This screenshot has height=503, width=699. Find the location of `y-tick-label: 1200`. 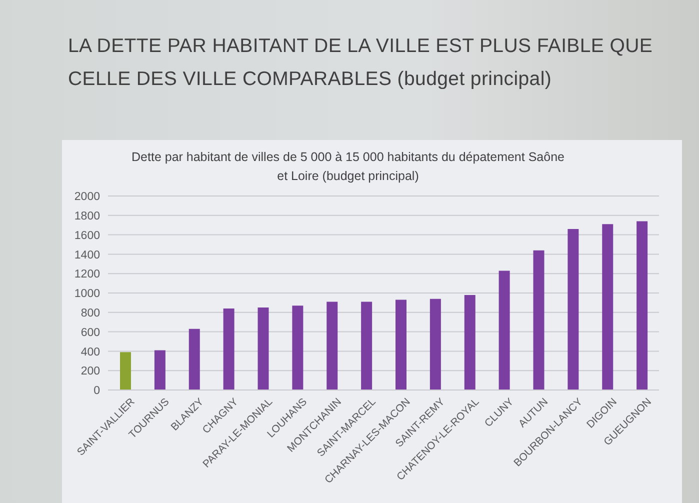

y-tick-label: 1200 is located at coordinates (87, 274).